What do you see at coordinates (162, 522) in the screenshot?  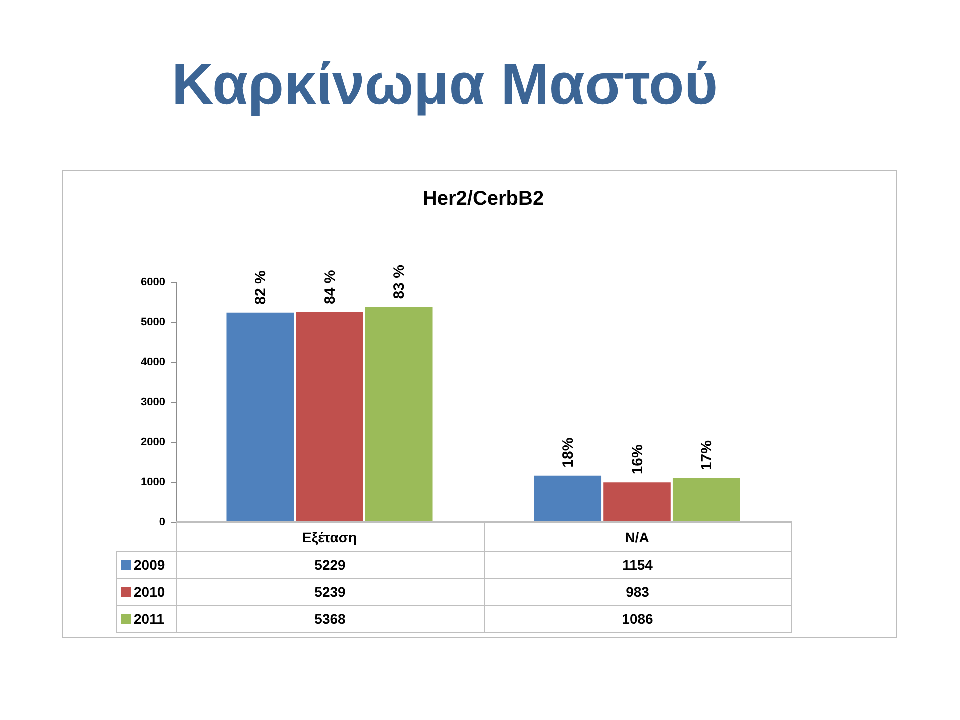 I see `y-tick-label: 0` at bounding box center [162, 522].